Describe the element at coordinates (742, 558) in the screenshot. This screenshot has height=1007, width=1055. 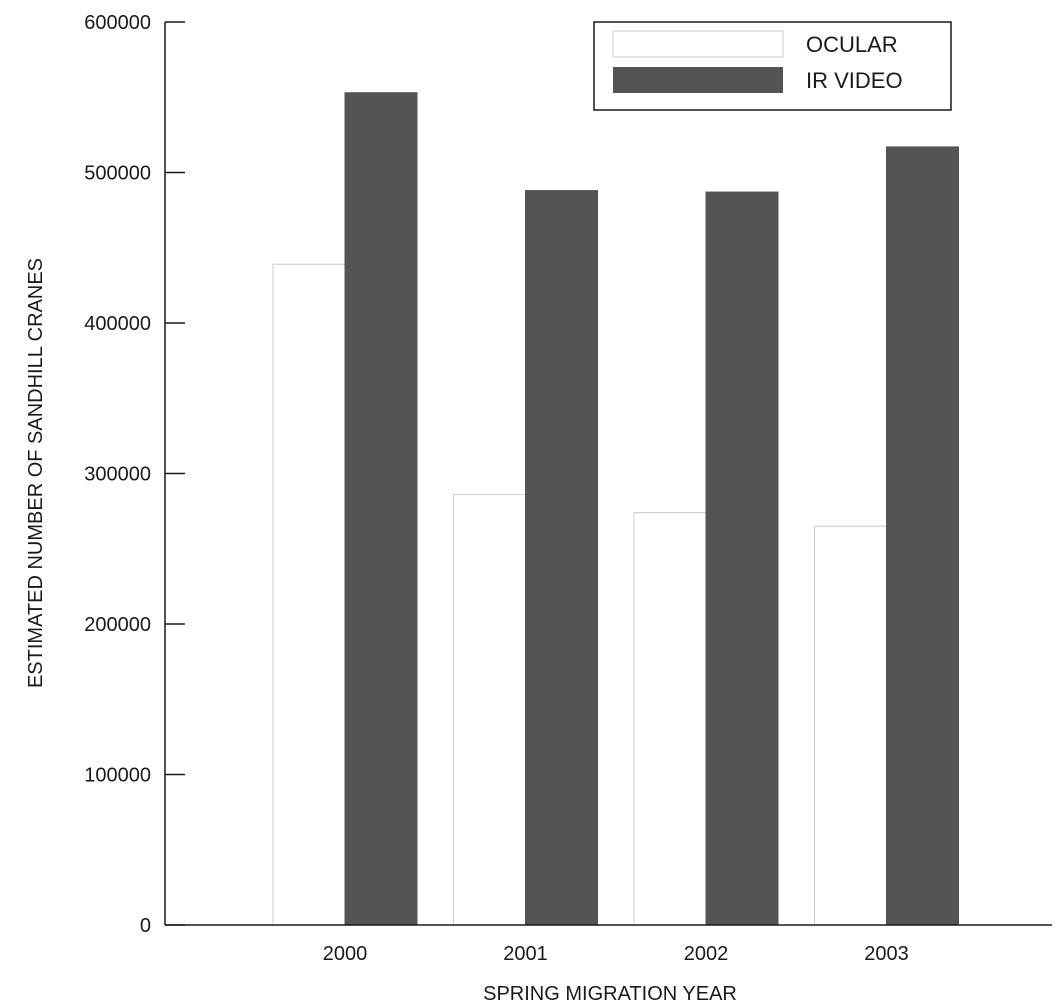
I see `bar-ir-video-2002` at that location.